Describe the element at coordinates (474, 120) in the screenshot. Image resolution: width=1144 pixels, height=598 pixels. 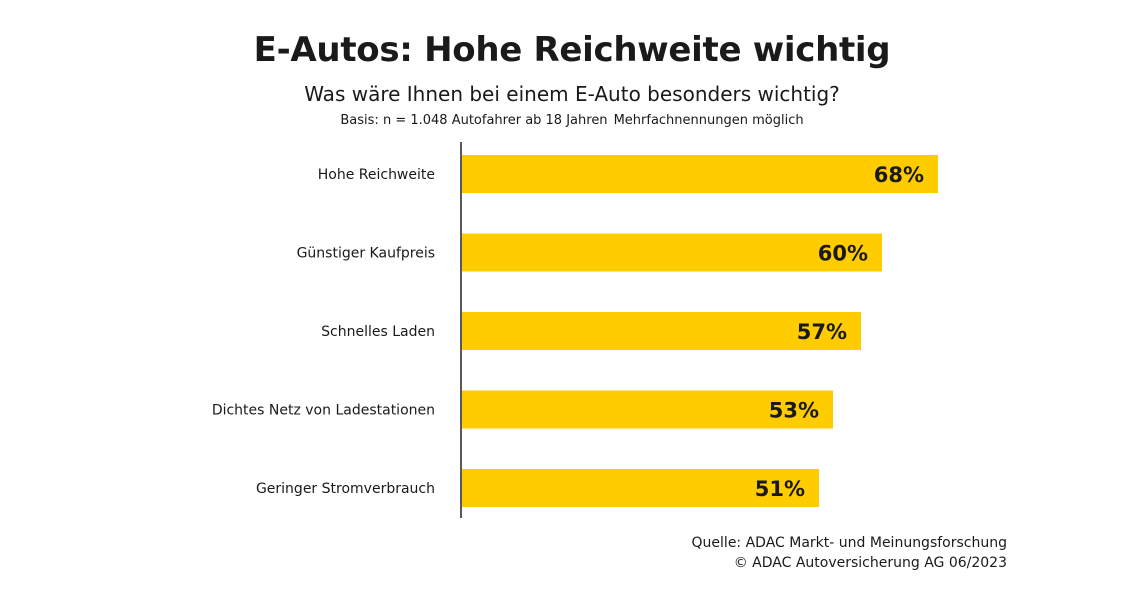
I see `basis-text: Basis: n = 1.048 Autofahrer ab 18 Jahren` at that location.